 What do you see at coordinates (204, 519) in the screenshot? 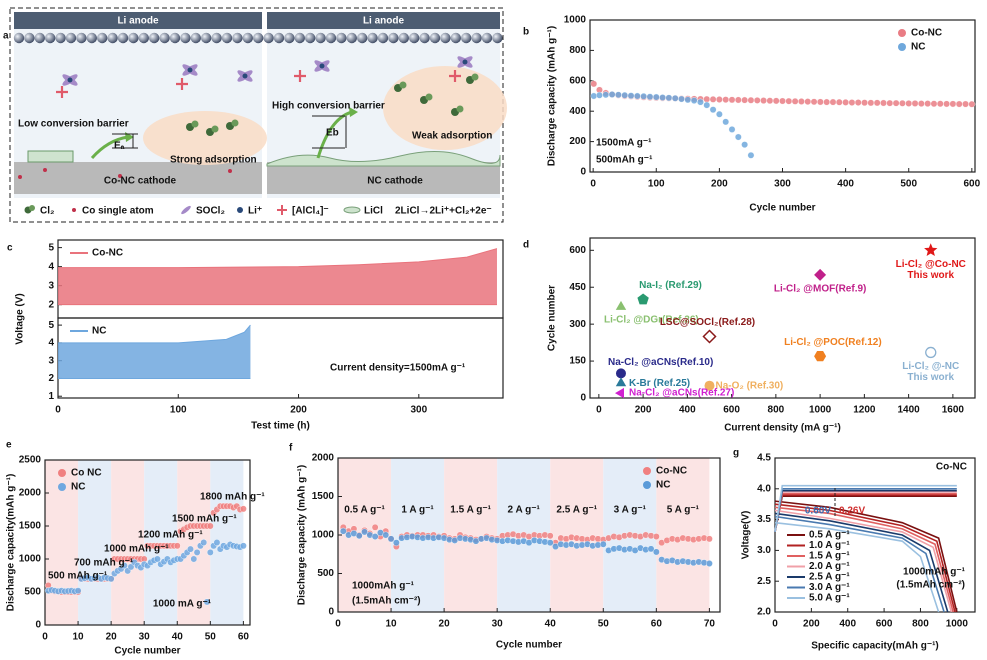
I see `annotation: 1500 mAh g⁻¹` at bounding box center [204, 519].